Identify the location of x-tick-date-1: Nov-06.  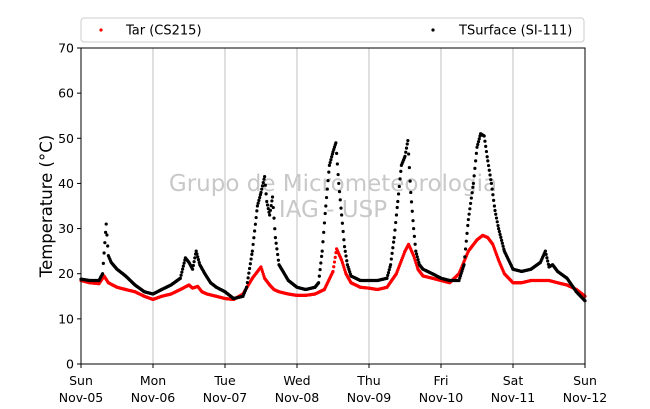
(153, 397).